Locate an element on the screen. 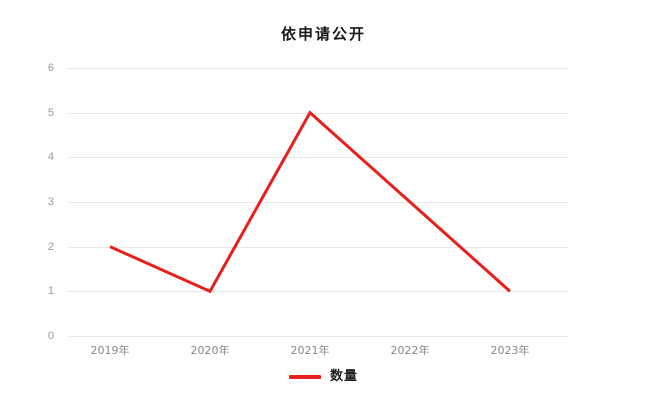  y-tick-label: 3 is located at coordinates (50, 202).